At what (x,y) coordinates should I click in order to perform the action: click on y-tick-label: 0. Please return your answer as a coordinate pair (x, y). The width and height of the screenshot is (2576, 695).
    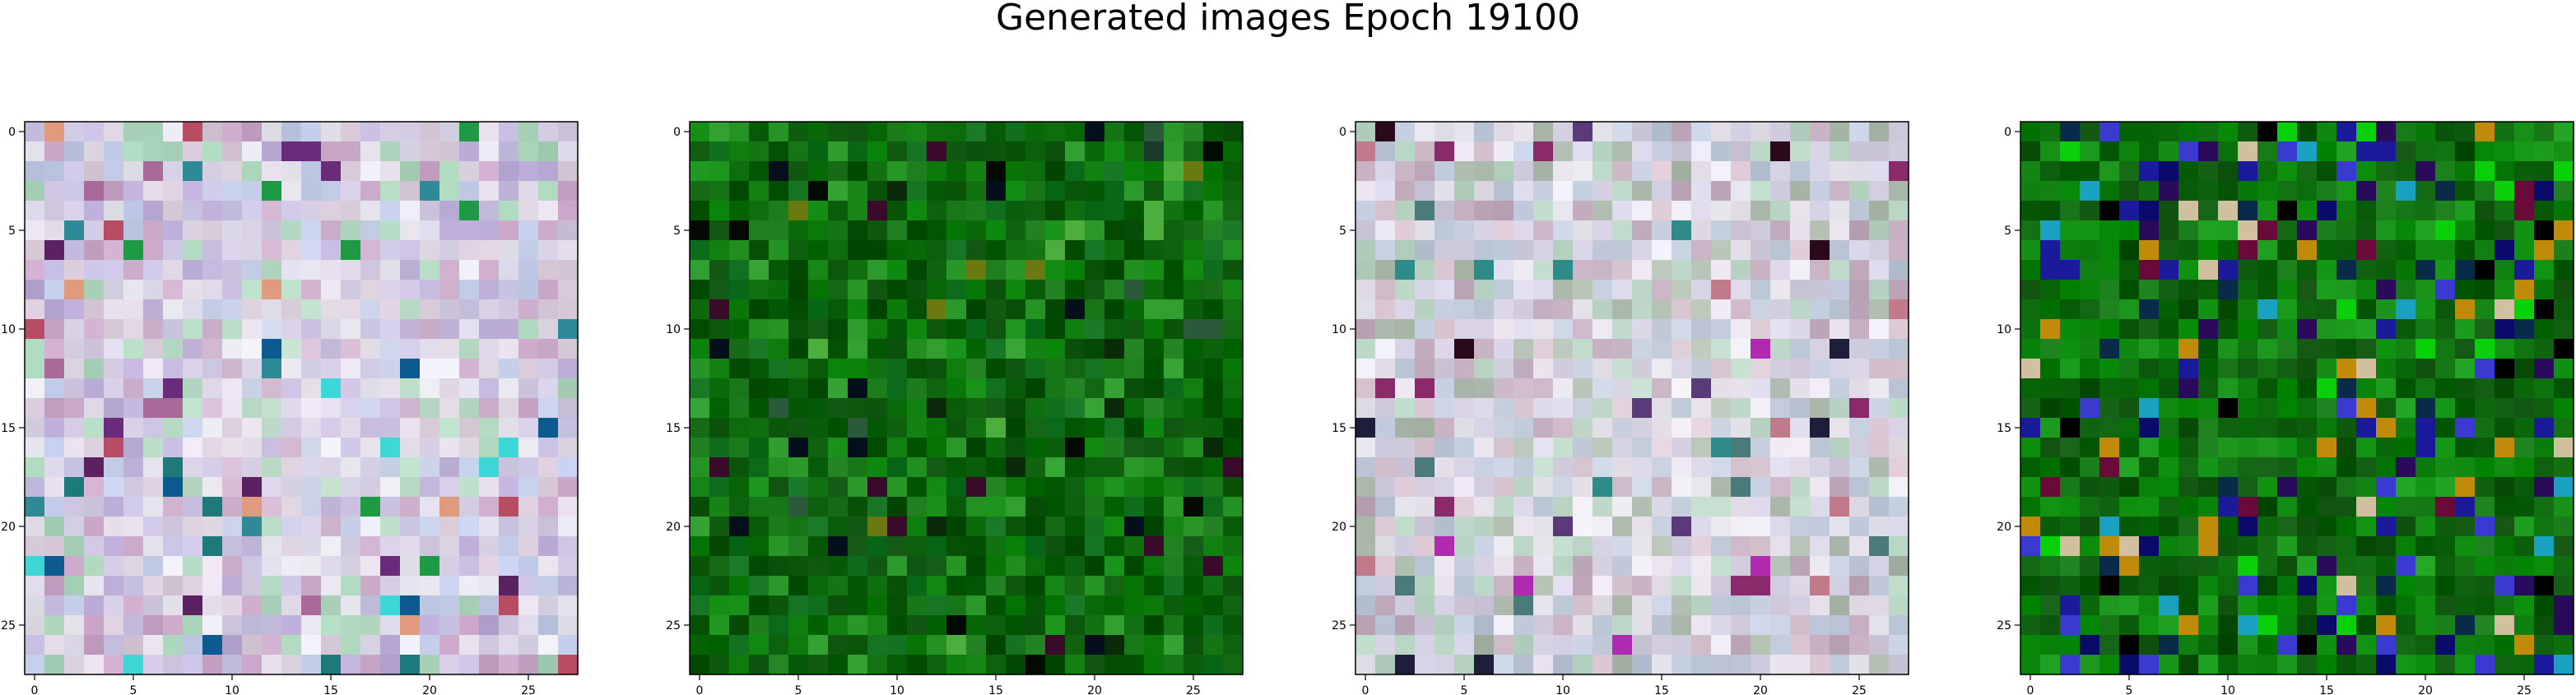
    Looking at the image, I should click on (1342, 132).